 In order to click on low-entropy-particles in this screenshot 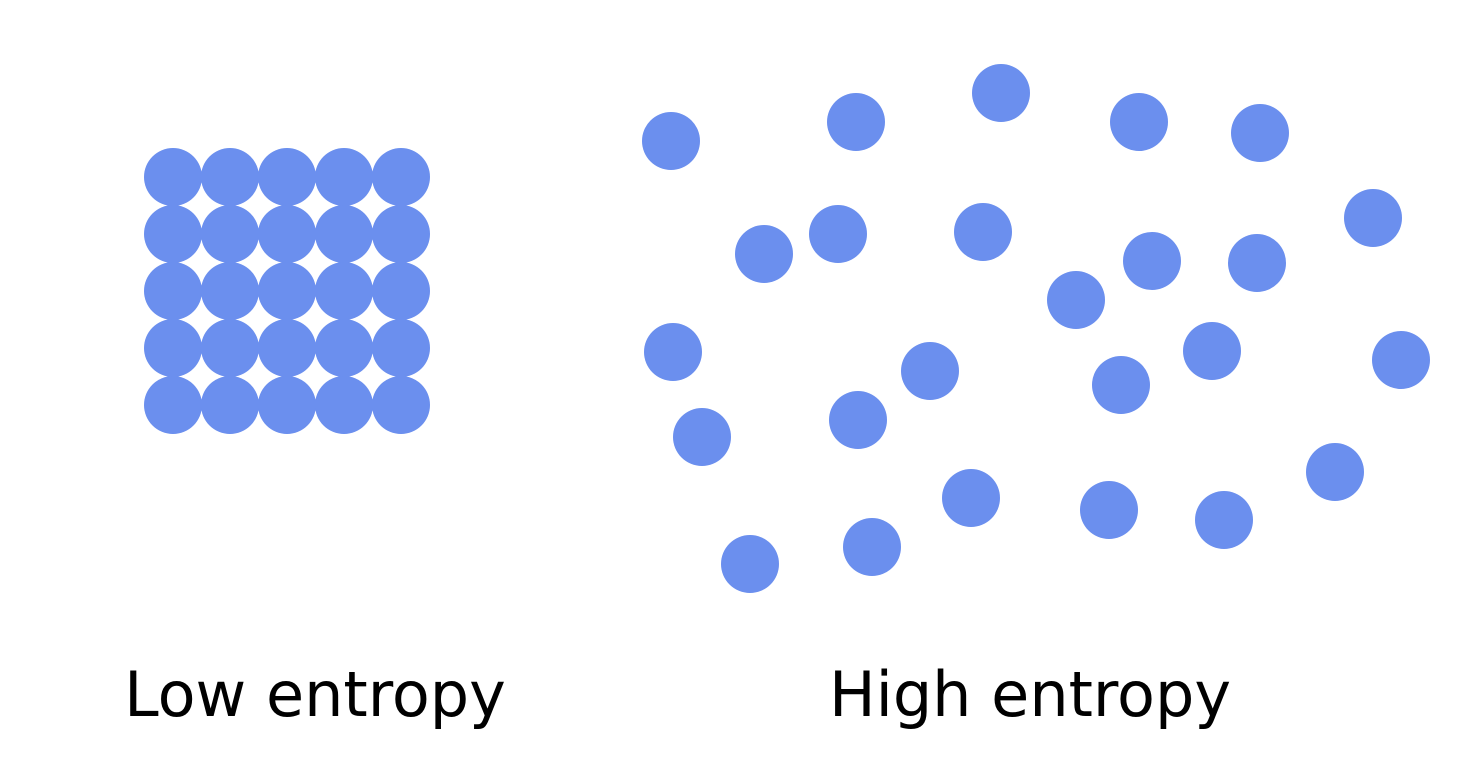, I will do `click(287, 291)`.